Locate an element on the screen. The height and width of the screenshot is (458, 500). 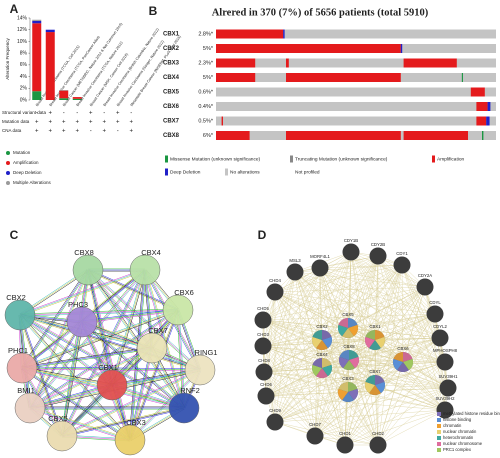
legend-label: methylated histone residue binding is located at coordinates (471, 413).